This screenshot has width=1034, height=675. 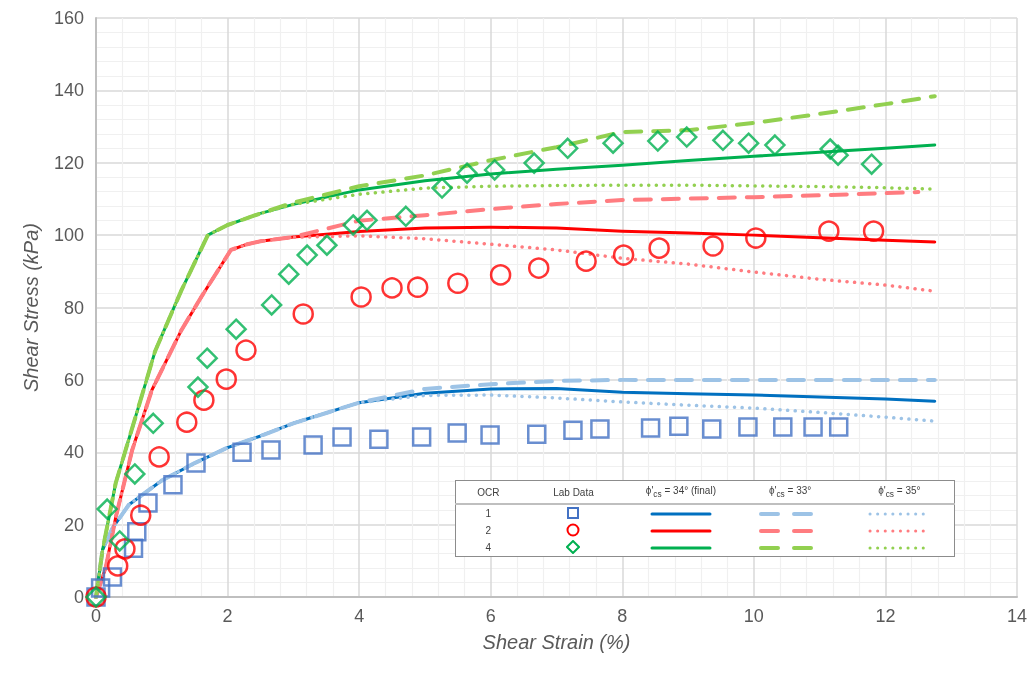 What do you see at coordinates (885, 616) in the screenshot?
I see `x-tick-label: 12` at bounding box center [885, 616].